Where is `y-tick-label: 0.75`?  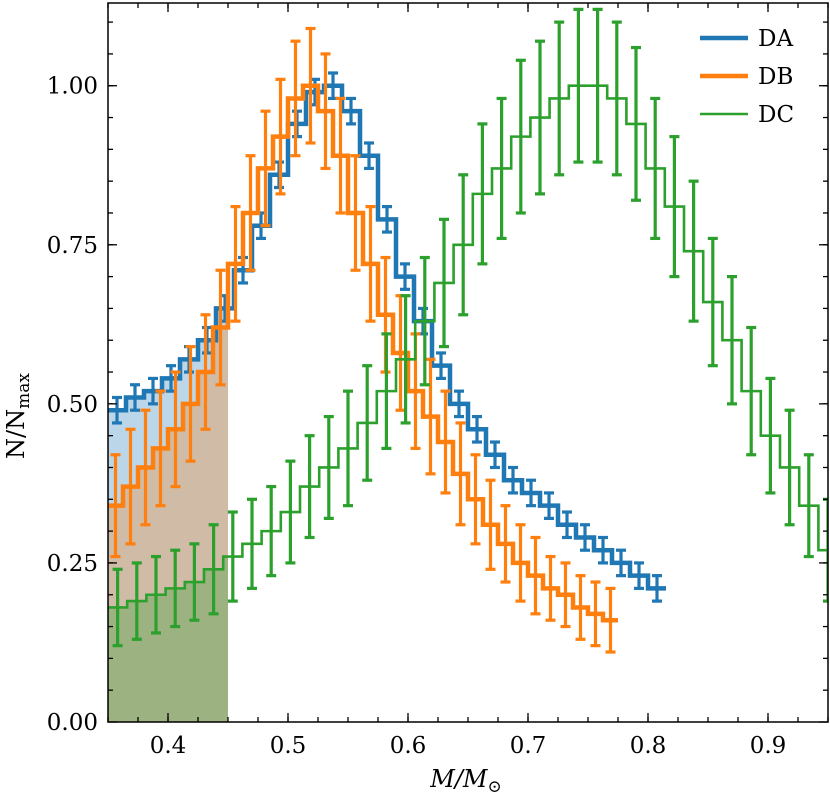 y-tick-label: 0.75 is located at coordinates (72, 246).